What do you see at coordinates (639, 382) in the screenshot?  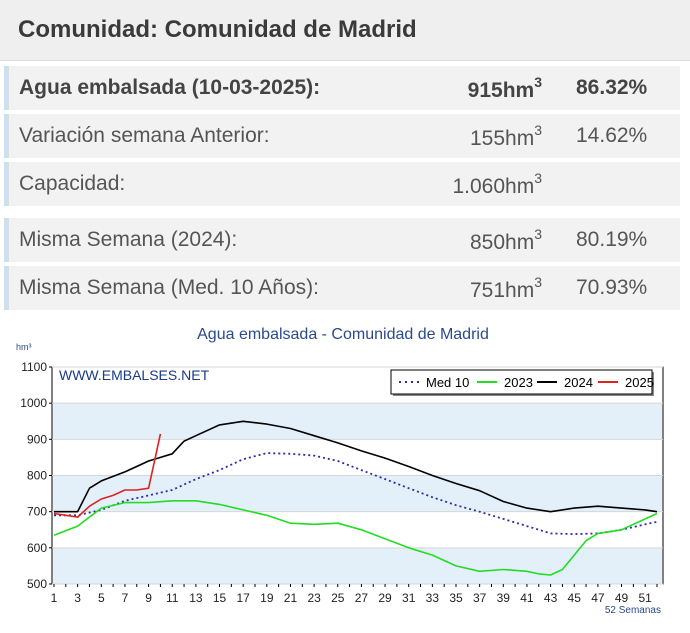 I see `legend-label: 2025` at bounding box center [639, 382].